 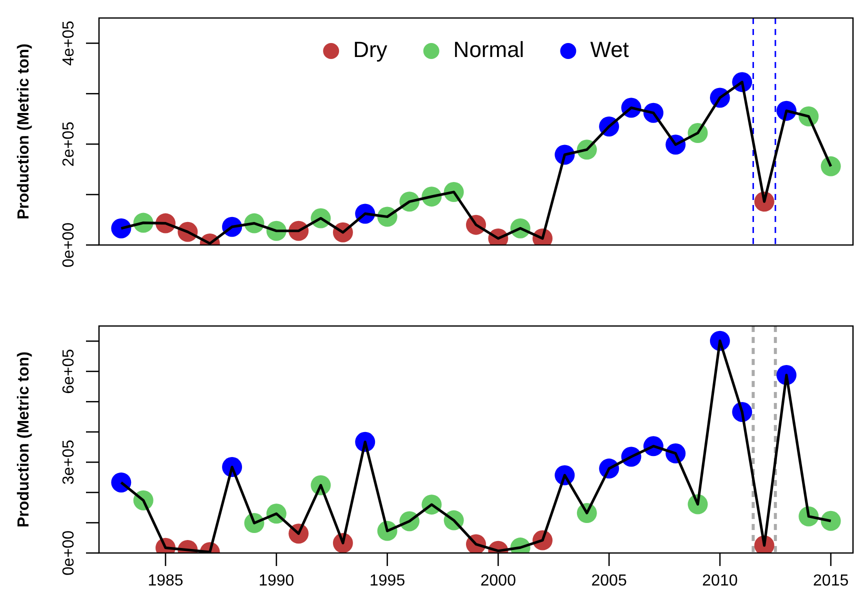 I want to click on x-tick-label: 1985, so click(x=166, y=581).